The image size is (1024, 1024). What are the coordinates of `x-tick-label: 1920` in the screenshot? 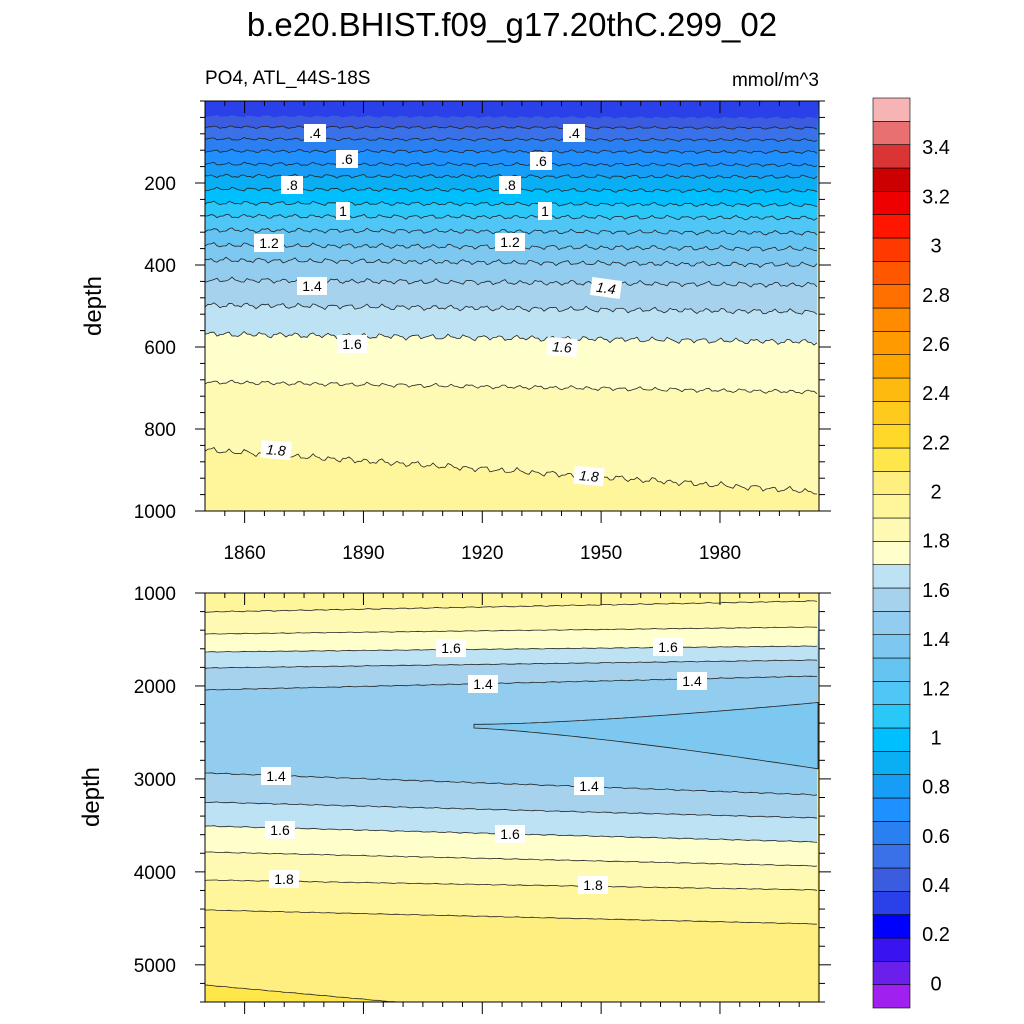 It's located at (482, 553).